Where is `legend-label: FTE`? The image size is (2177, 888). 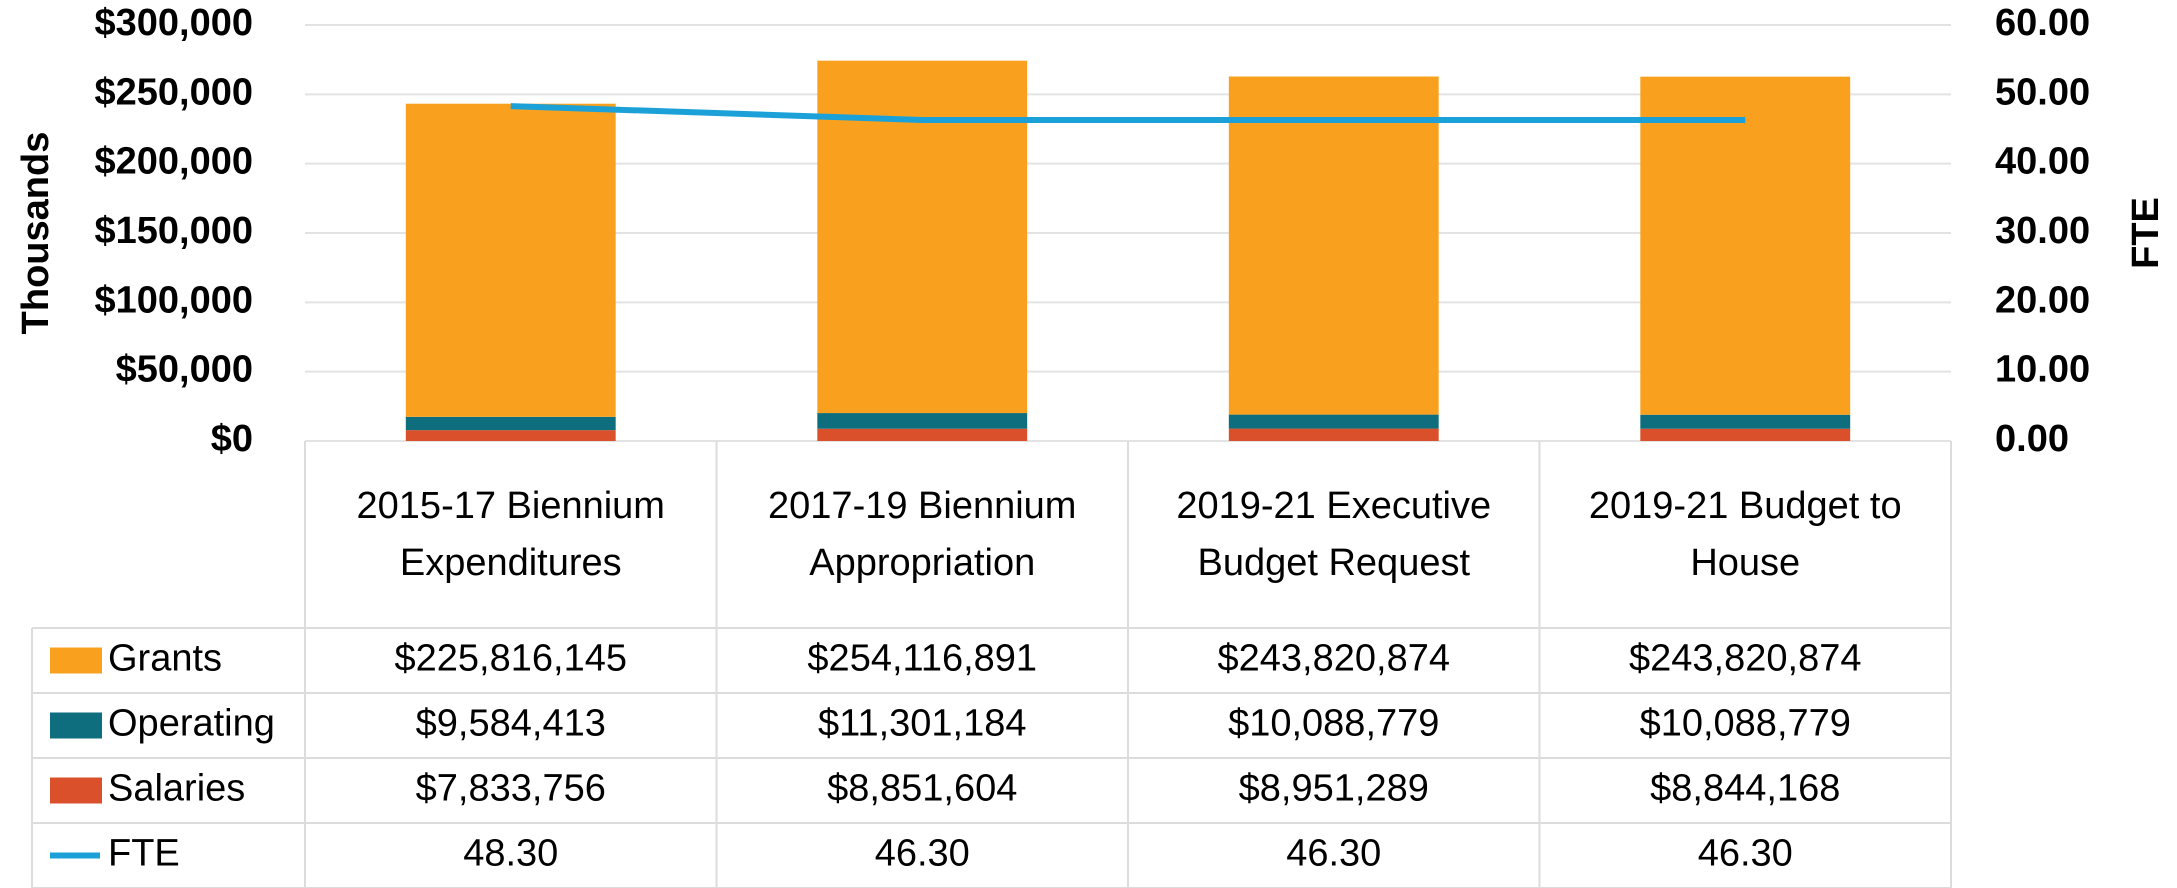 legend-label: FTE is located at coordinates (144, 854).